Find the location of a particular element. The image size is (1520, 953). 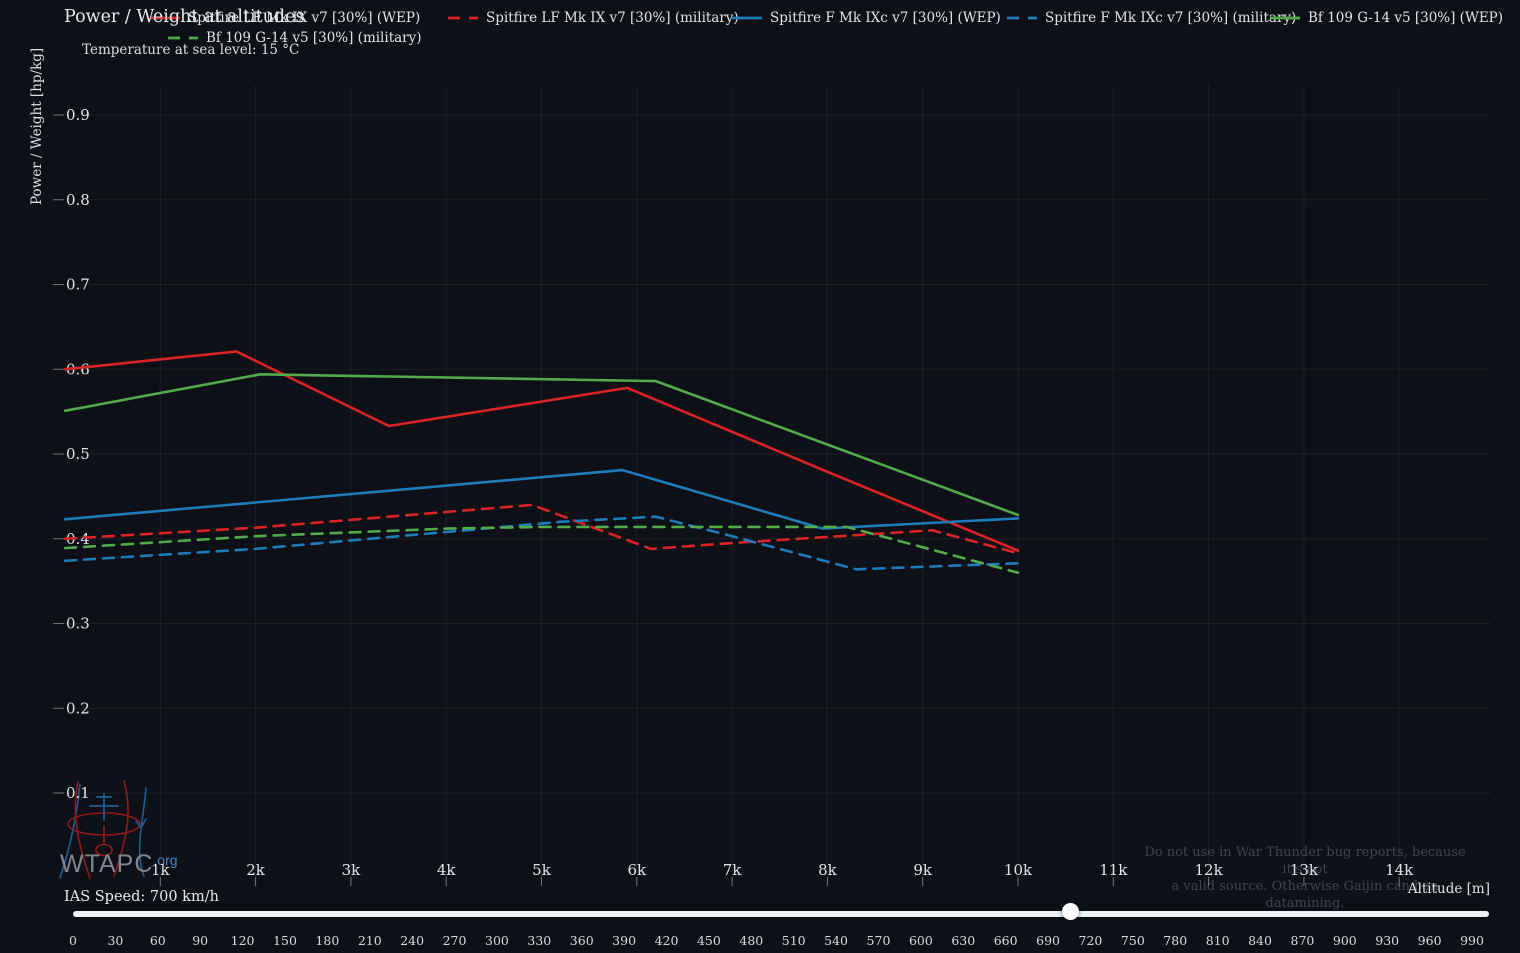

brand-suffix: .org is located at coordinates (165, 860).